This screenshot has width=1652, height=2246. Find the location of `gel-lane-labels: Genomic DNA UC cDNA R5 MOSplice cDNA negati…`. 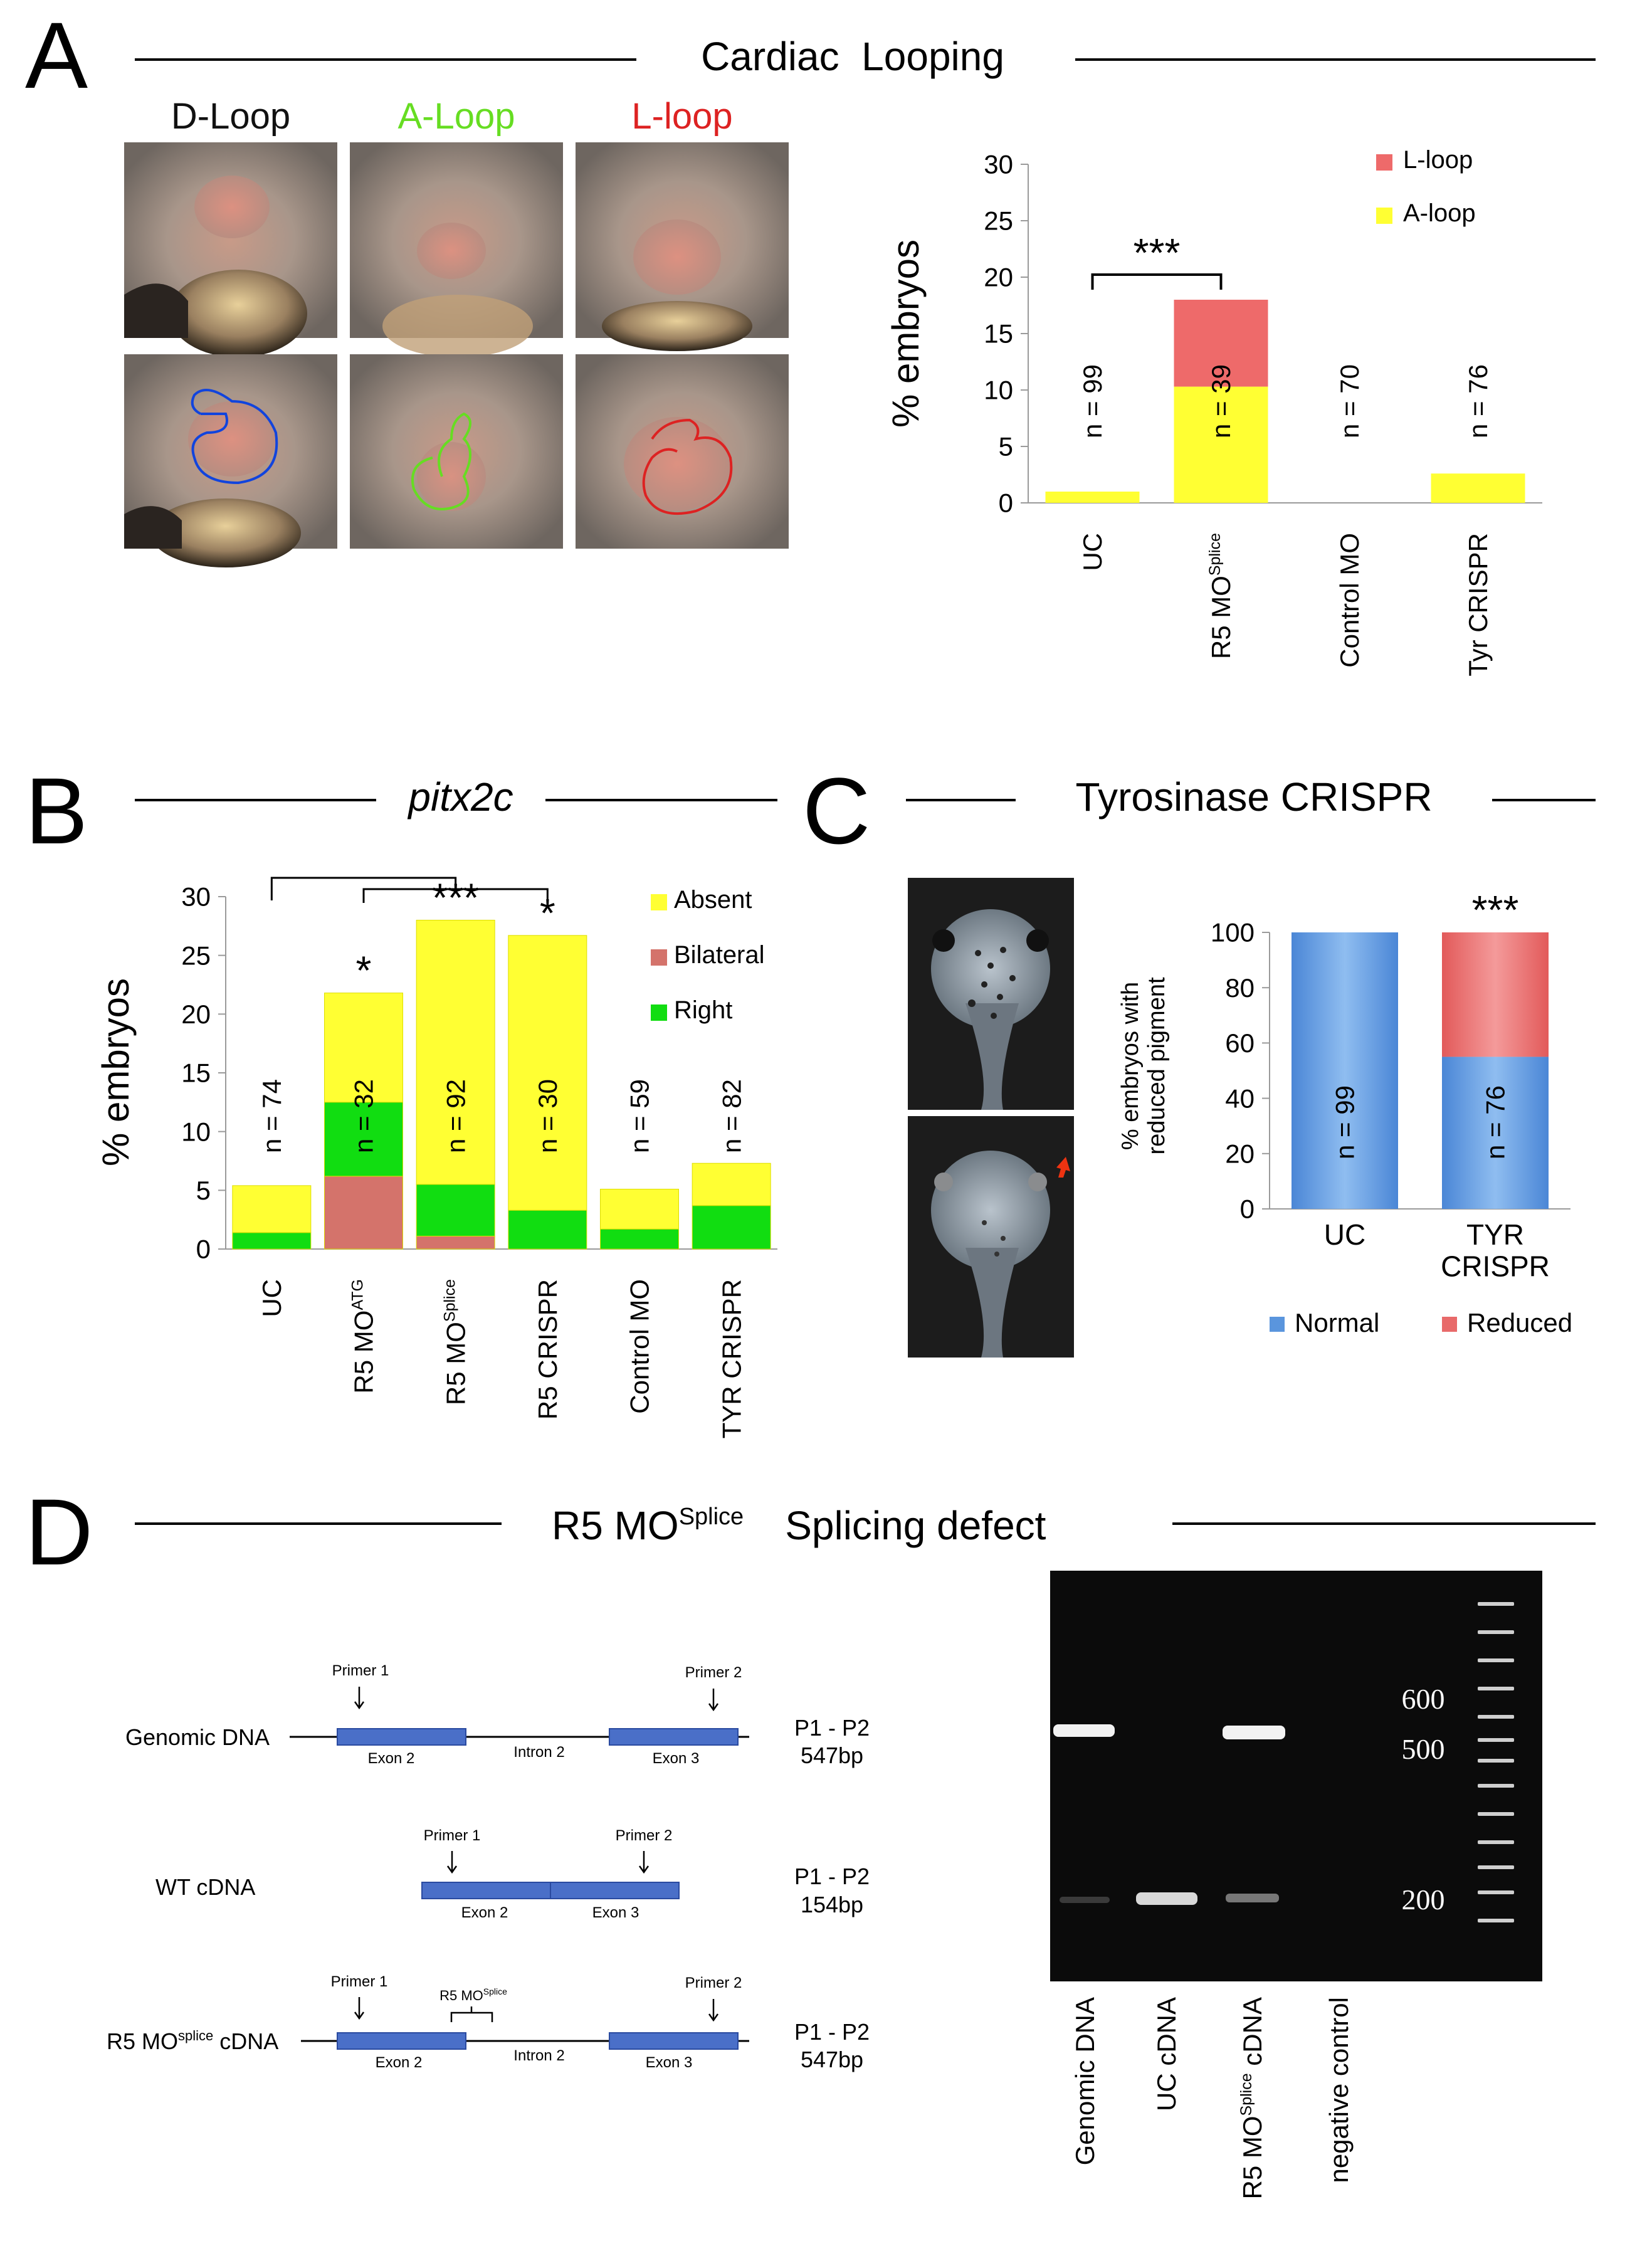

gel-lane-labels: Genomic DNA UC cDNA R5 MOSplice cDNA negati… is located at coordinates (1212, 2098).